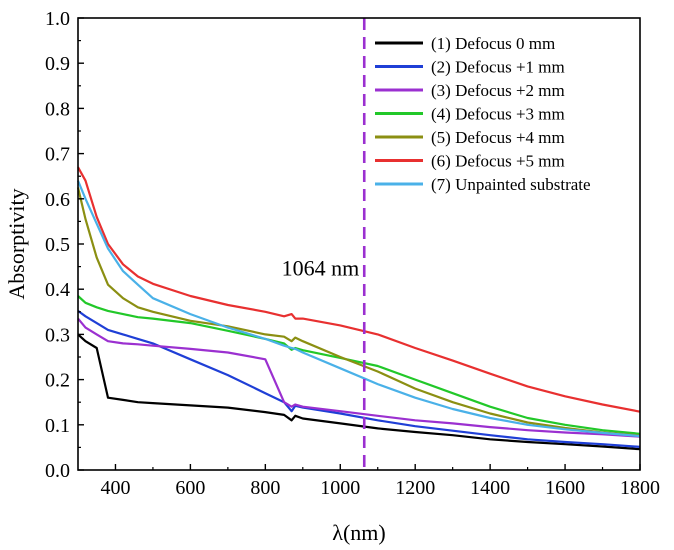 This screenshot has width=674, height=550. What do you see at coordinates (490, 488) in the screenshot?
I see `x-tick-label: 1400` at bounding box center [490, 488].